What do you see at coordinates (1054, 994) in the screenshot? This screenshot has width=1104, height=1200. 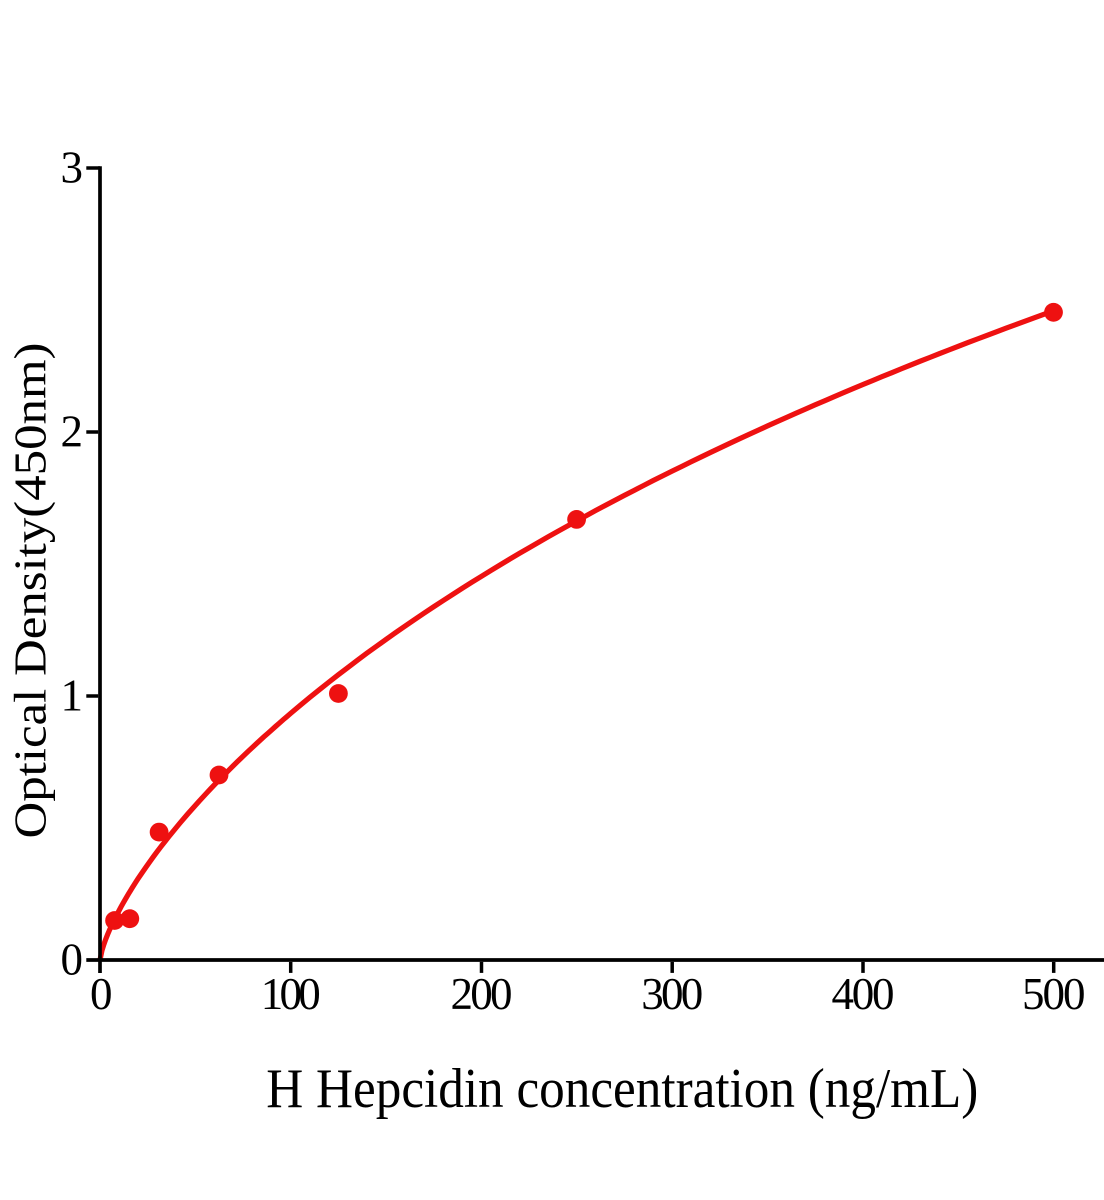 I see `svg-text: 500` at bounding box center [1054, 994].